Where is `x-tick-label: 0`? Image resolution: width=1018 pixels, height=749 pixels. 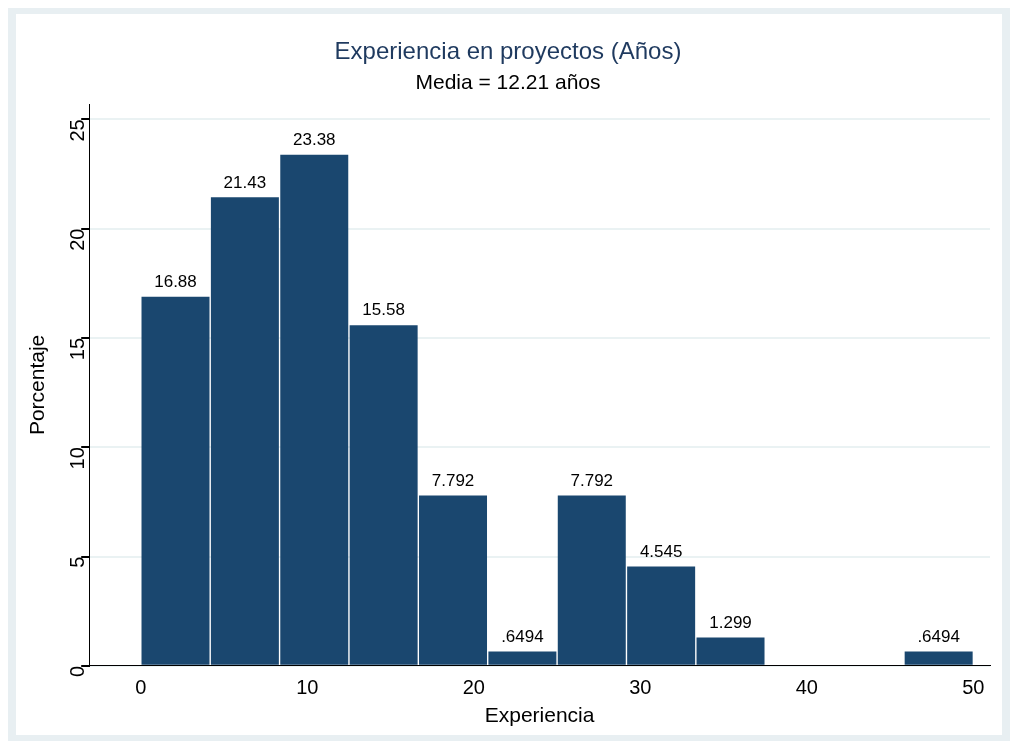
x-tick-label: 0 is located at coordinates (141, 687).